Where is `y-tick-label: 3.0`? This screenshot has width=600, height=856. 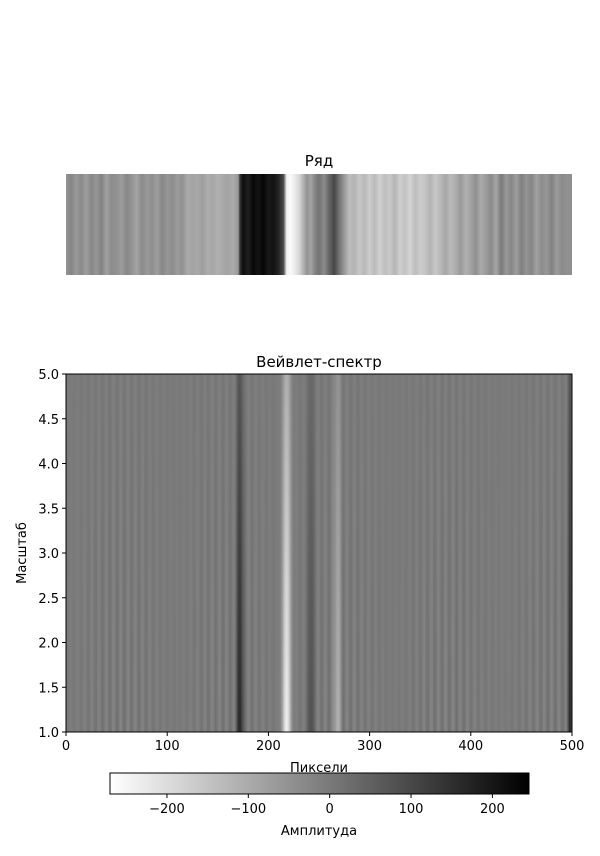
y-tick-label: 3.0 is located at coordinates (48, 554).